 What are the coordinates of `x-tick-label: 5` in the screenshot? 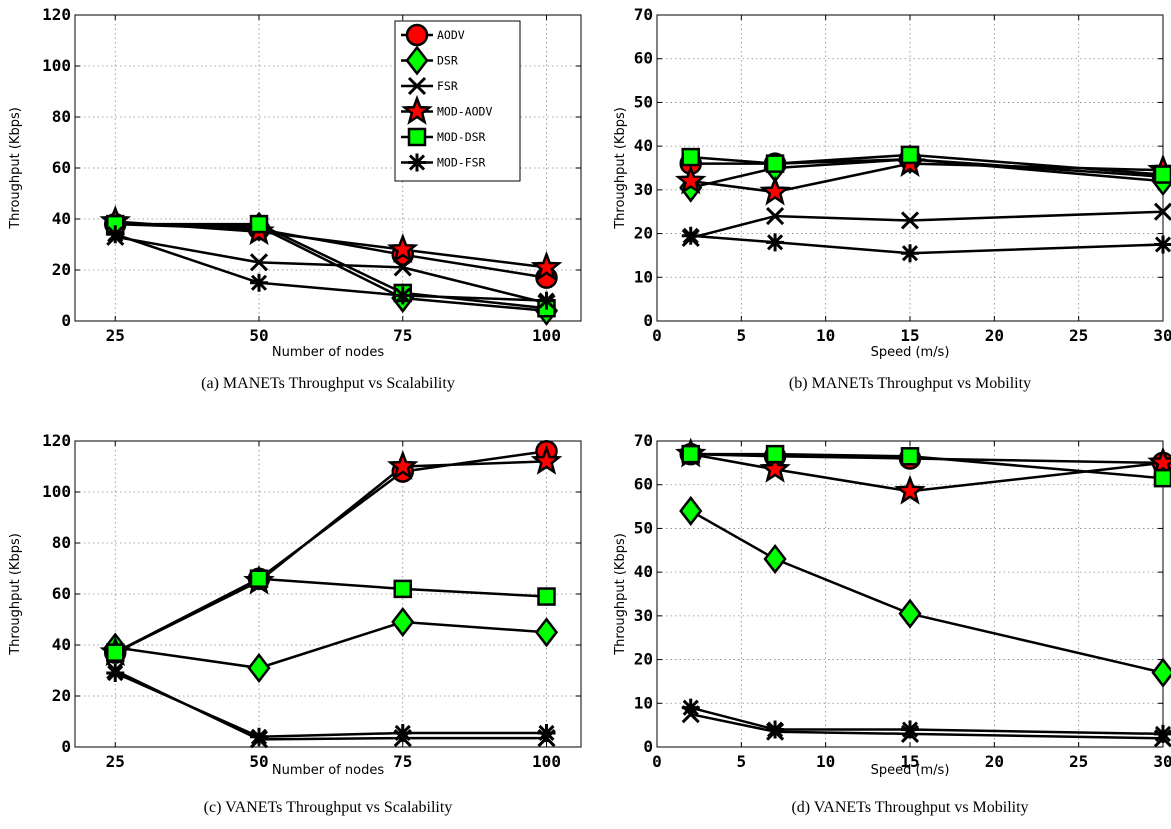 It's located at (742, 761).